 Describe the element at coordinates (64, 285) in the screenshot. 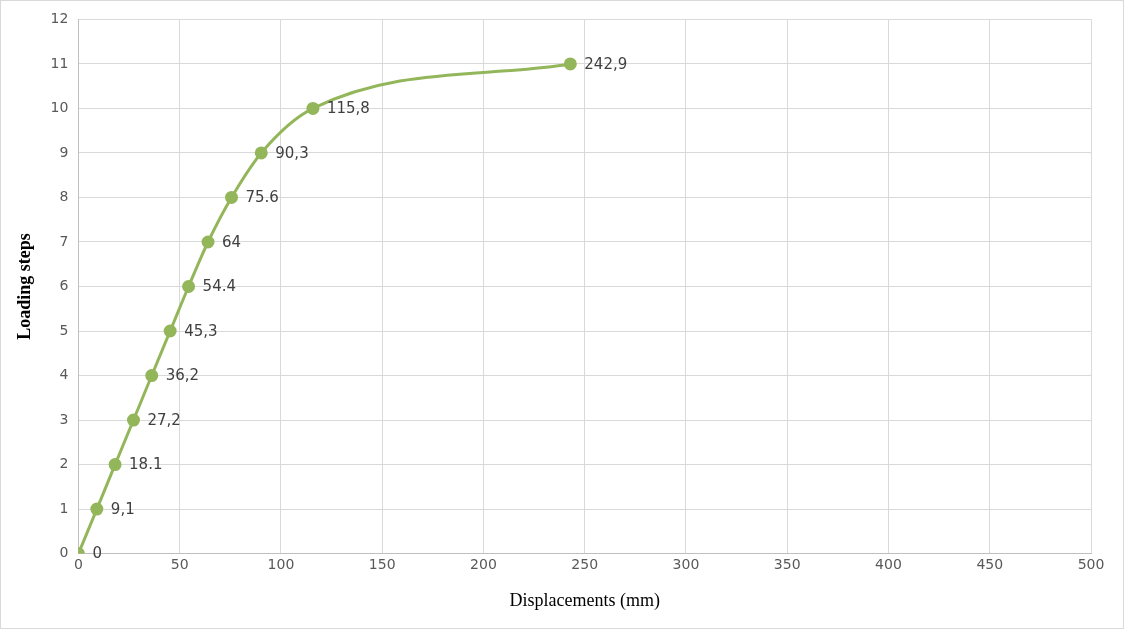

I see `y-tick-label: 6` at that location.